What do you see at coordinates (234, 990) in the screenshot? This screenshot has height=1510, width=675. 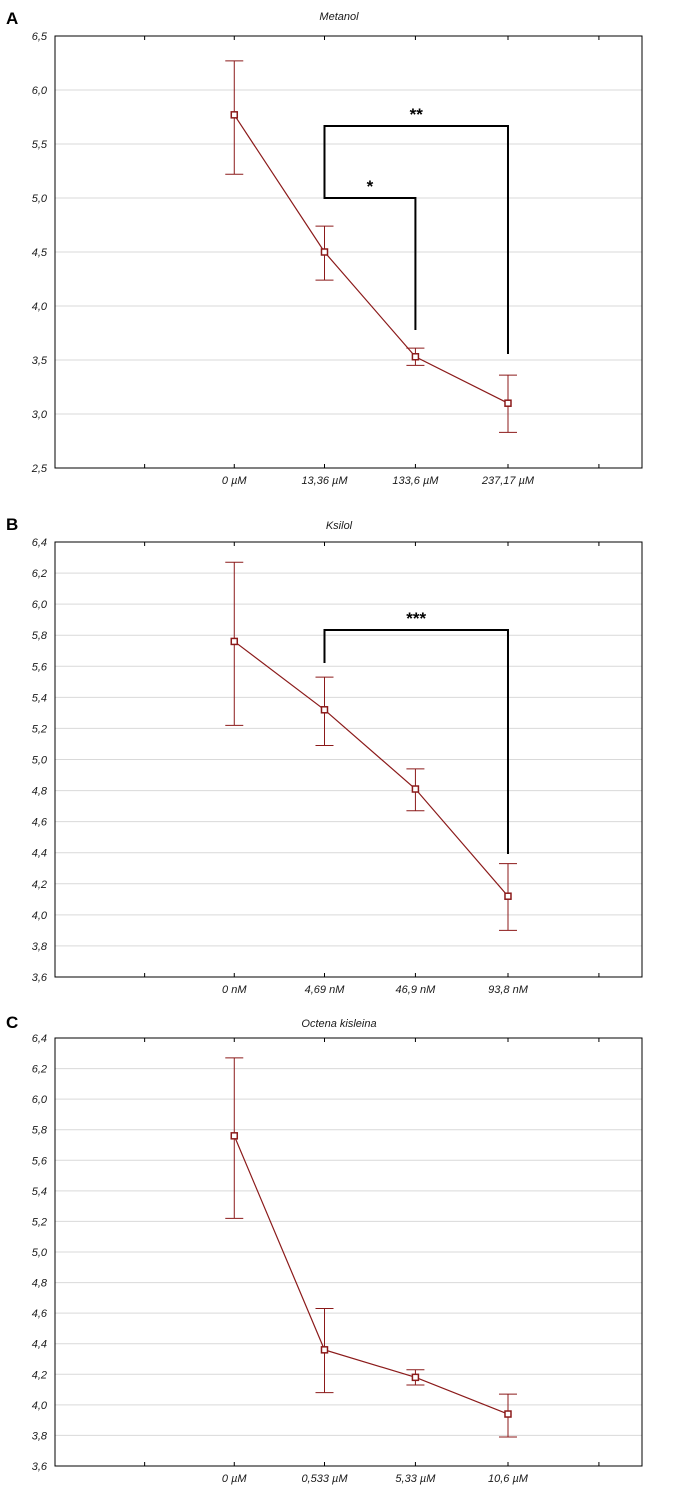 I see `x-tick-label: 0 nM` at bounding box center [234, 990].